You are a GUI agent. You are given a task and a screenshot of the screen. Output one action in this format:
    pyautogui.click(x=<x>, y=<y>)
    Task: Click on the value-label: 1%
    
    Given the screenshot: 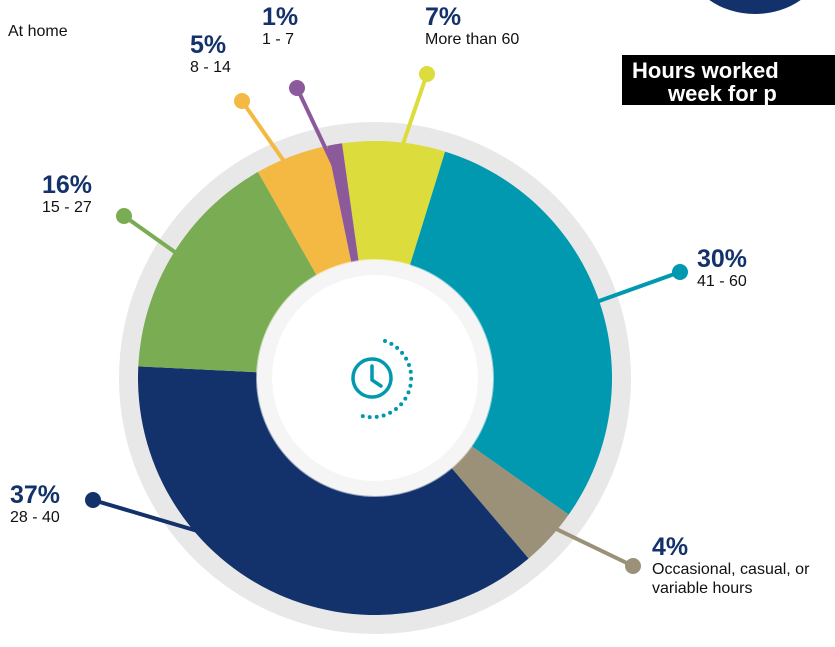 What is the action you would take?
    pyautogui.click(x=280, y=17)
    